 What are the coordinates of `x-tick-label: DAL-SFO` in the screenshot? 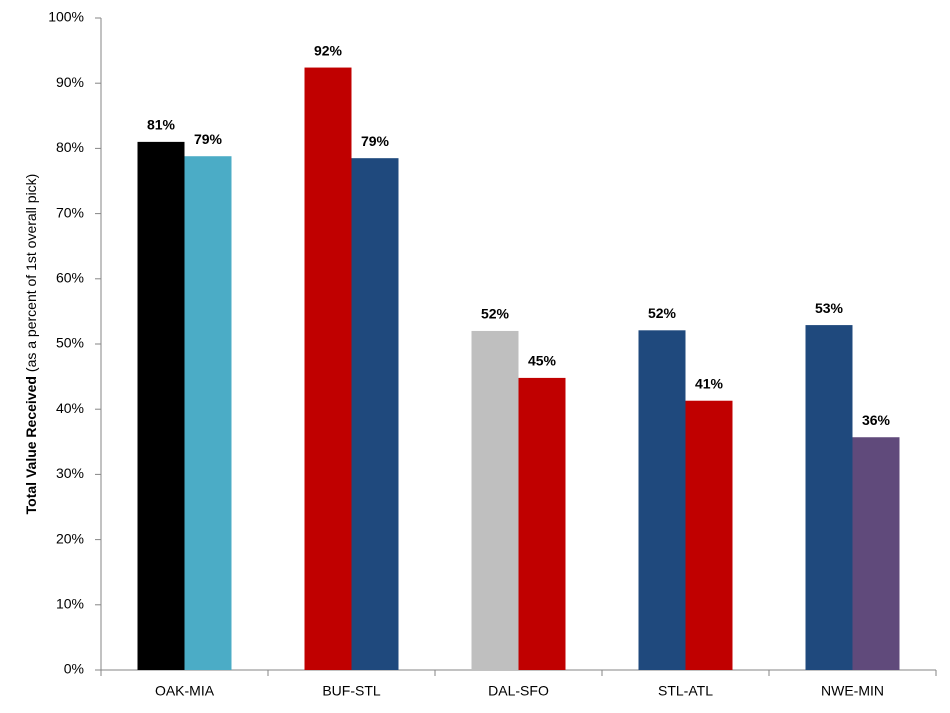 It's located at (518, 691).